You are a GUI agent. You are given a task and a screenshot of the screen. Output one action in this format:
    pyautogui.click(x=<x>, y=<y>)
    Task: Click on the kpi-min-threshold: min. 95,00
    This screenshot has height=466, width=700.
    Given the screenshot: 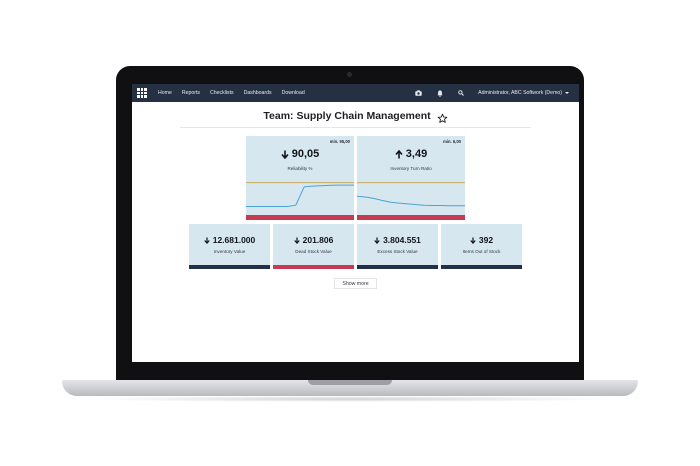 What is the action you would take?
    pyautogui.click(x=339, y=141)
    